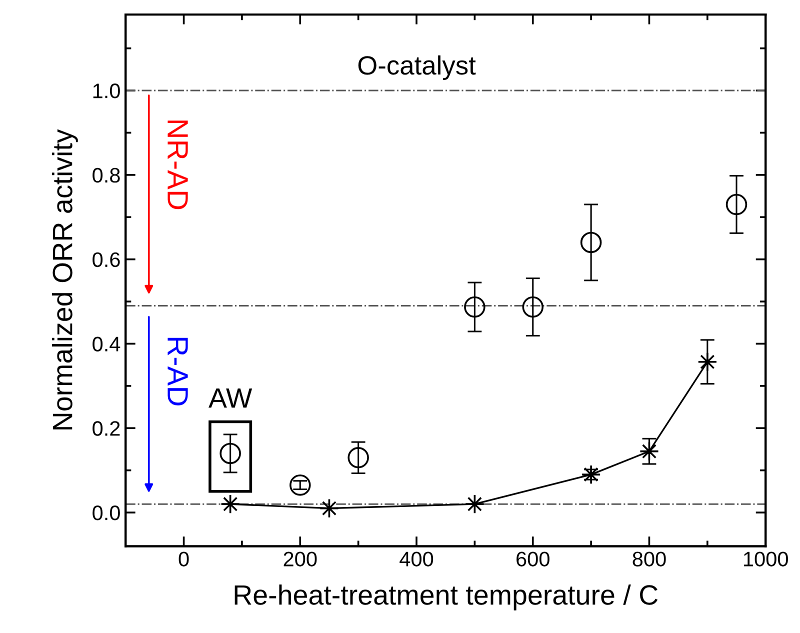 The width and height of the screenshot is (800, 633). Describe the element at coordinates (417, 559) in the screenshot. I see `x-tick-label: 400` at that location.